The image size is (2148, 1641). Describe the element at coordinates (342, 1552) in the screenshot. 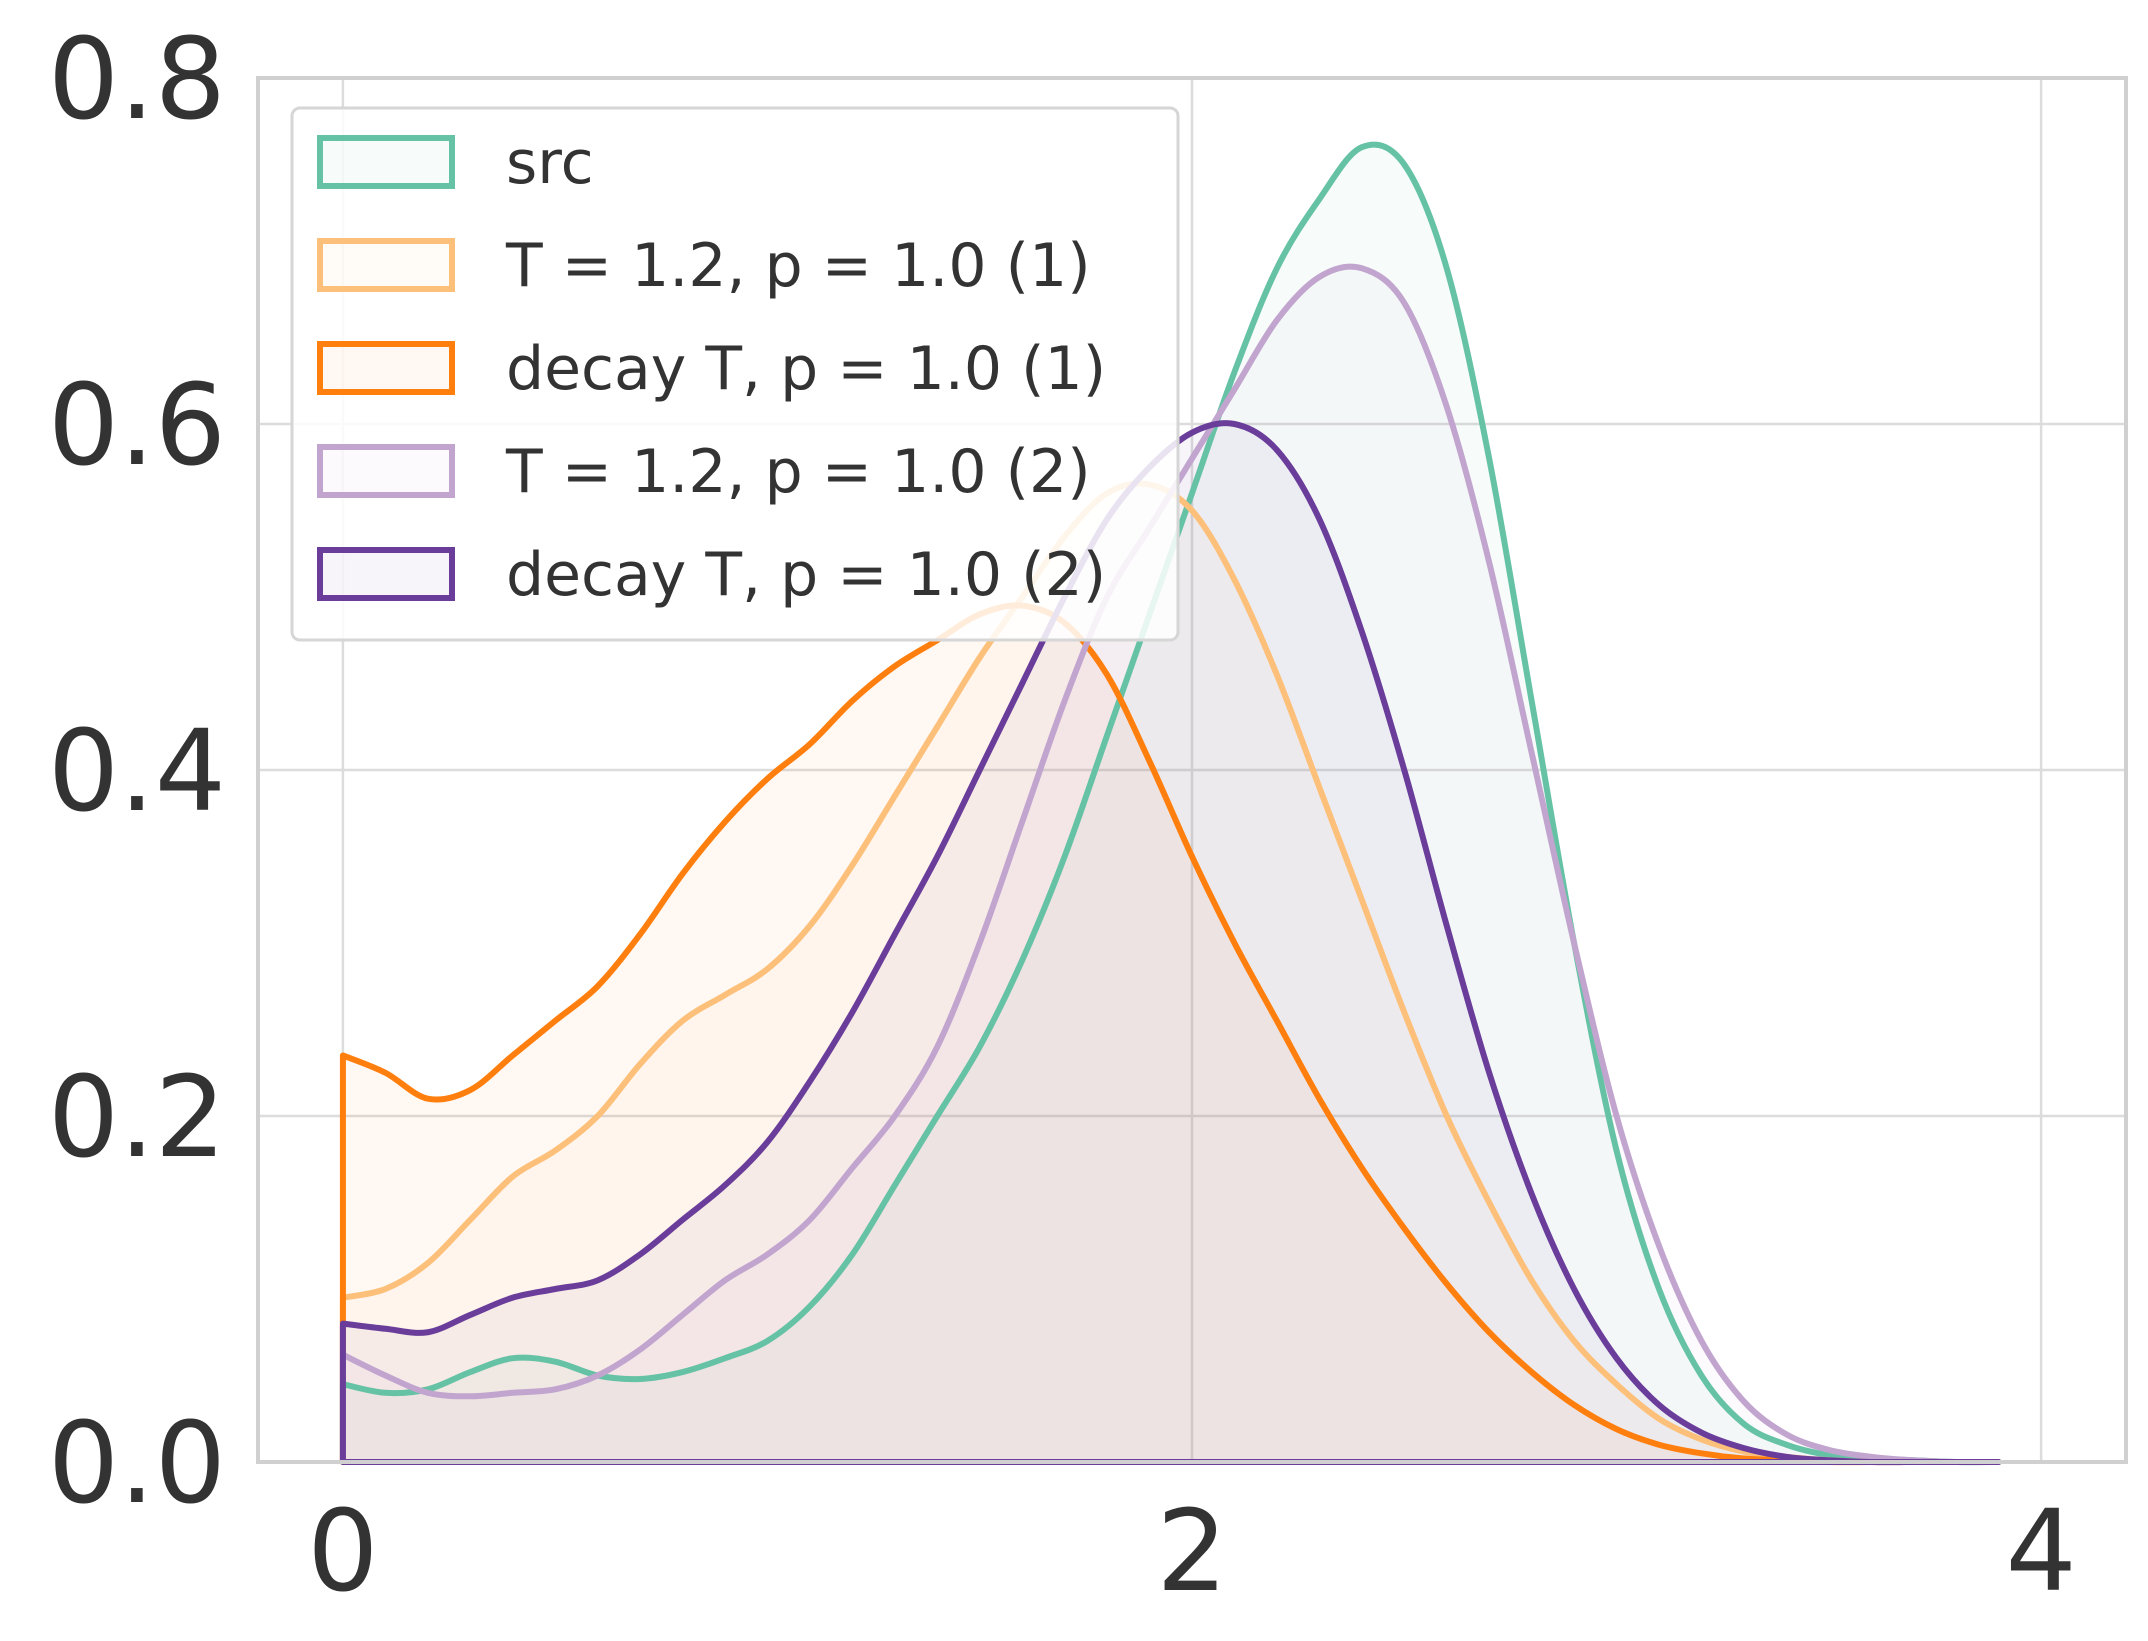

I see `x-tick-label: 0` at that location.